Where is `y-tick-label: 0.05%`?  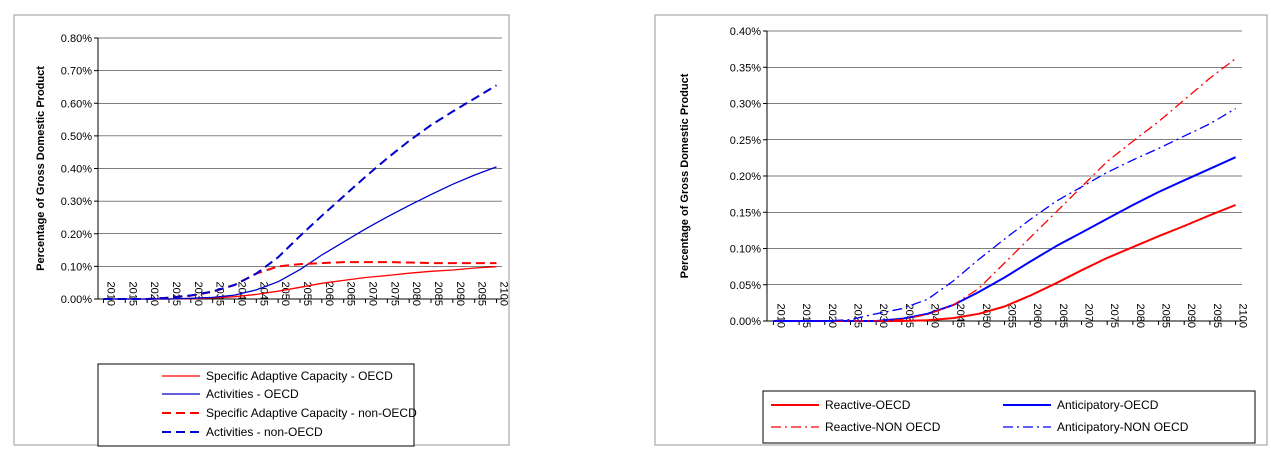
y-tick-label: 0.05% is located at coordinates (745, 286).